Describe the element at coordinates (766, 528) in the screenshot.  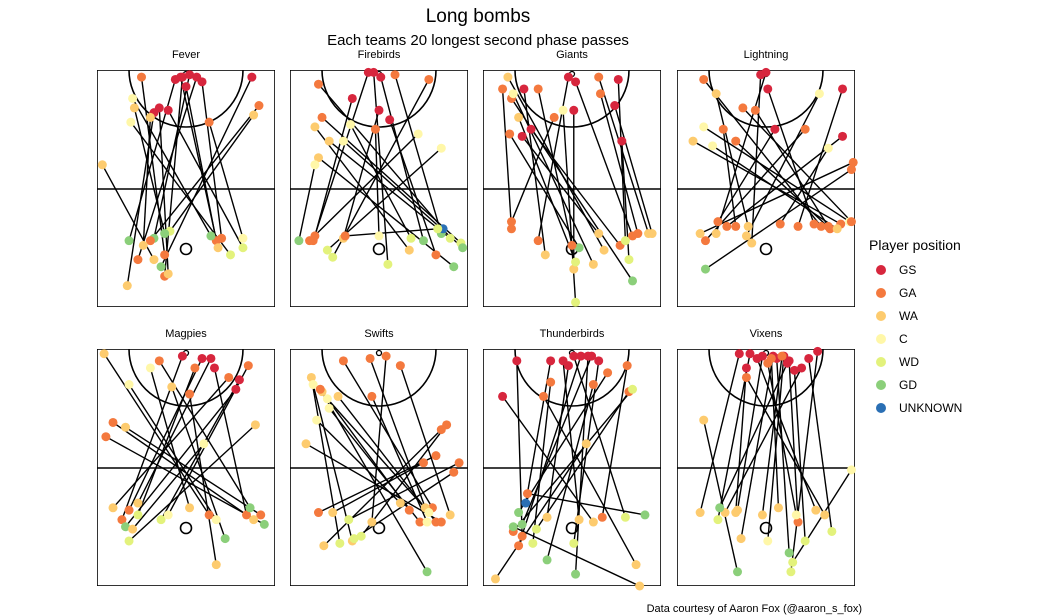
I see `centre-circle` at that location.